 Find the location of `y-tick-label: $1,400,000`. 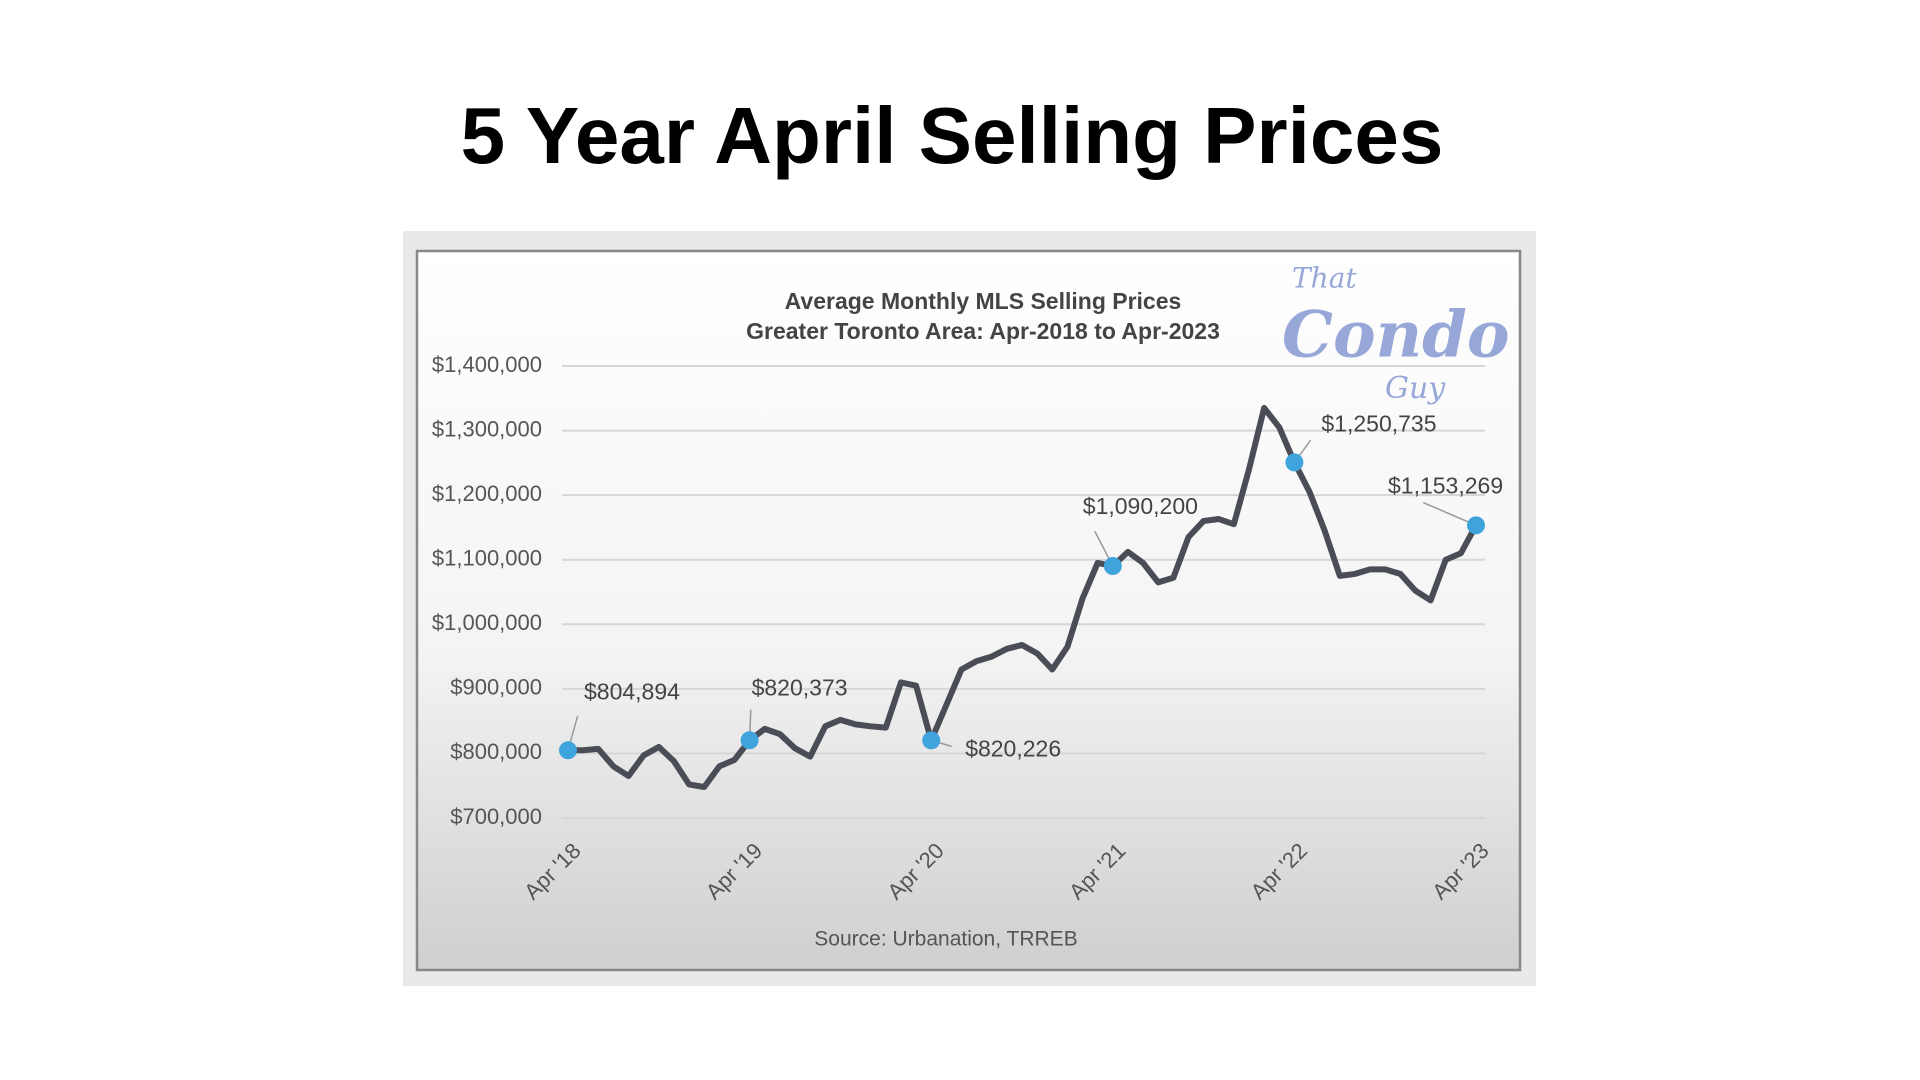

y-tick-label: $1,400,000 is located at coordinates (487, 364).